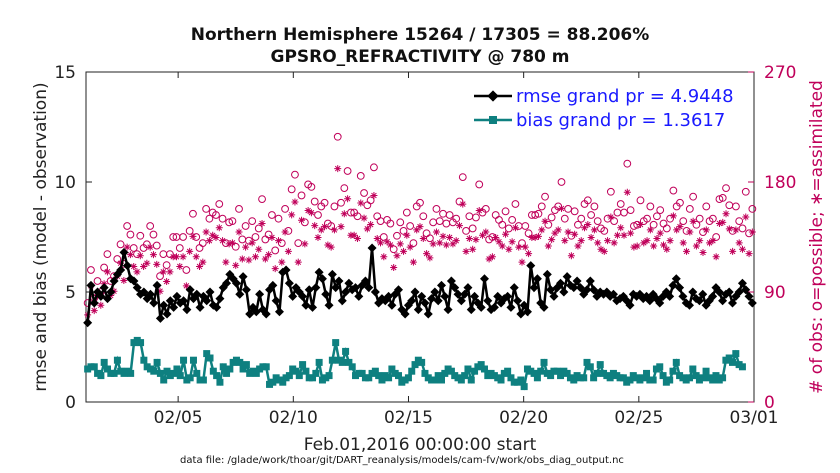  I want to click on y-axis-left: 0 5 10 15, so click(73, 238).